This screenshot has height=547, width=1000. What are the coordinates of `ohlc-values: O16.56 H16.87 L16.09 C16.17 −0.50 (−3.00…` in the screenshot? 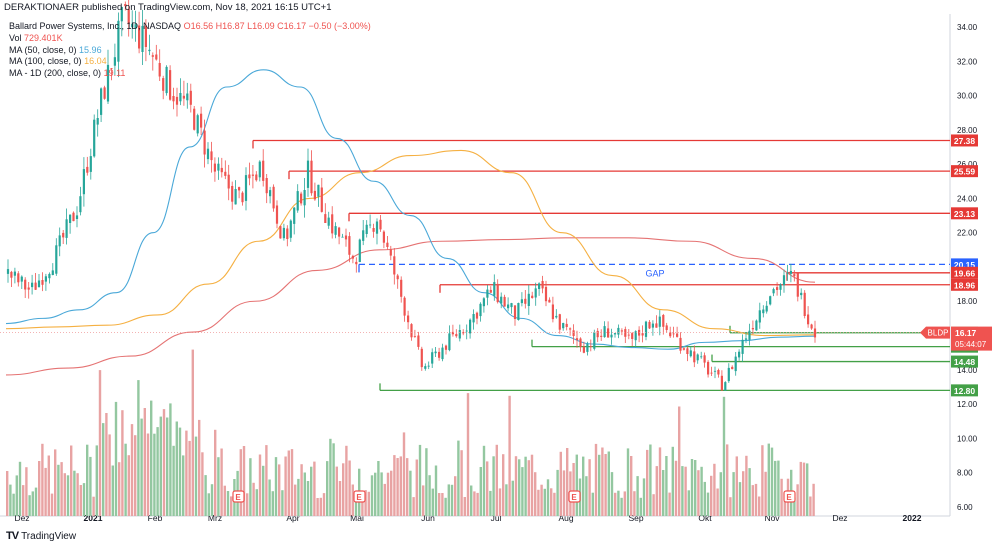 It's located at (277, 26).